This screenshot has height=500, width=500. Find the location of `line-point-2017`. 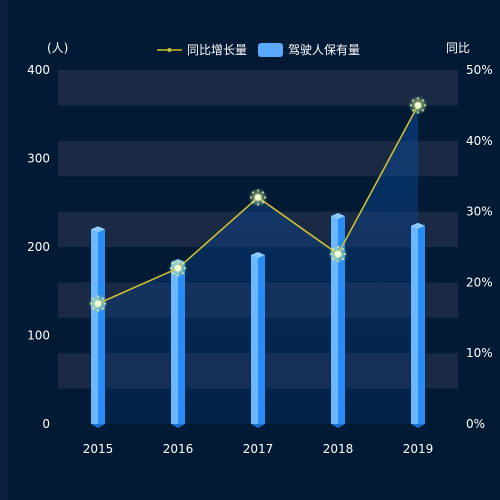

line-point-2017 is located at coordinates (258, 197).